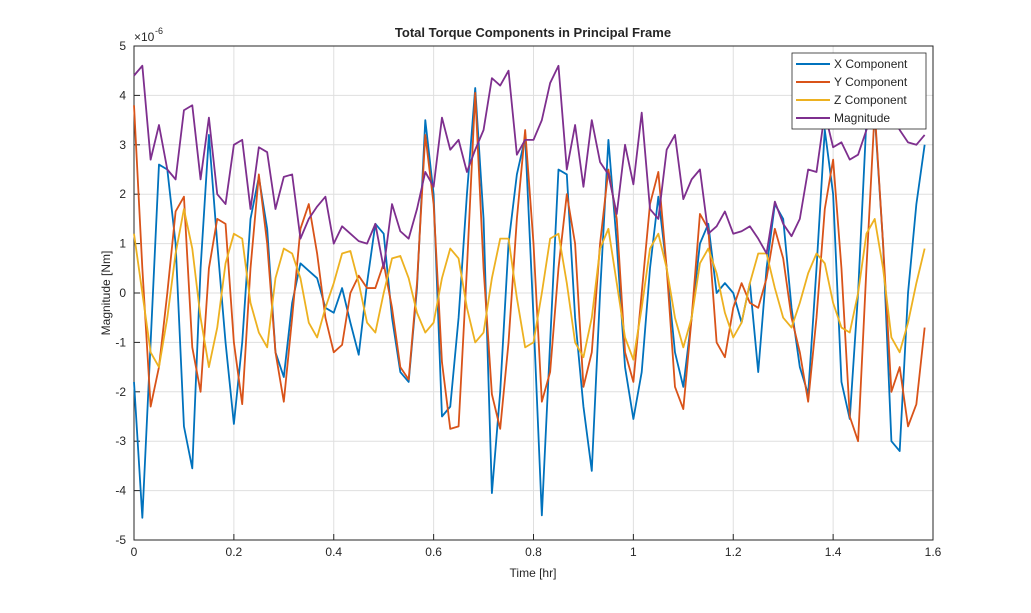 This screenshot has width=1031, height=613. What do you see at coordinates (122, 244) in the screenshot?
I see `y-tick-label: 1` at bounding box center [122, 244].